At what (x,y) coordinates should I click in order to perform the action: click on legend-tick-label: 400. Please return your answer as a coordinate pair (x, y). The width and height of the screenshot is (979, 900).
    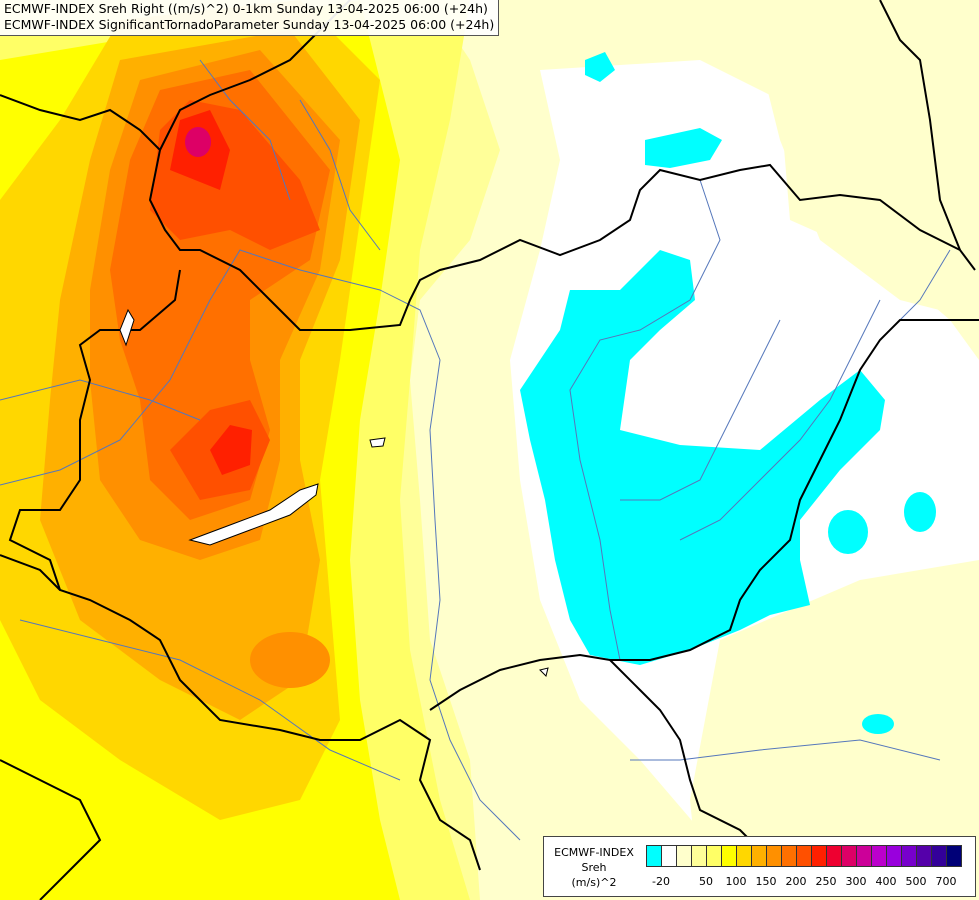
    Looking at the image, I should click on (886, 881).